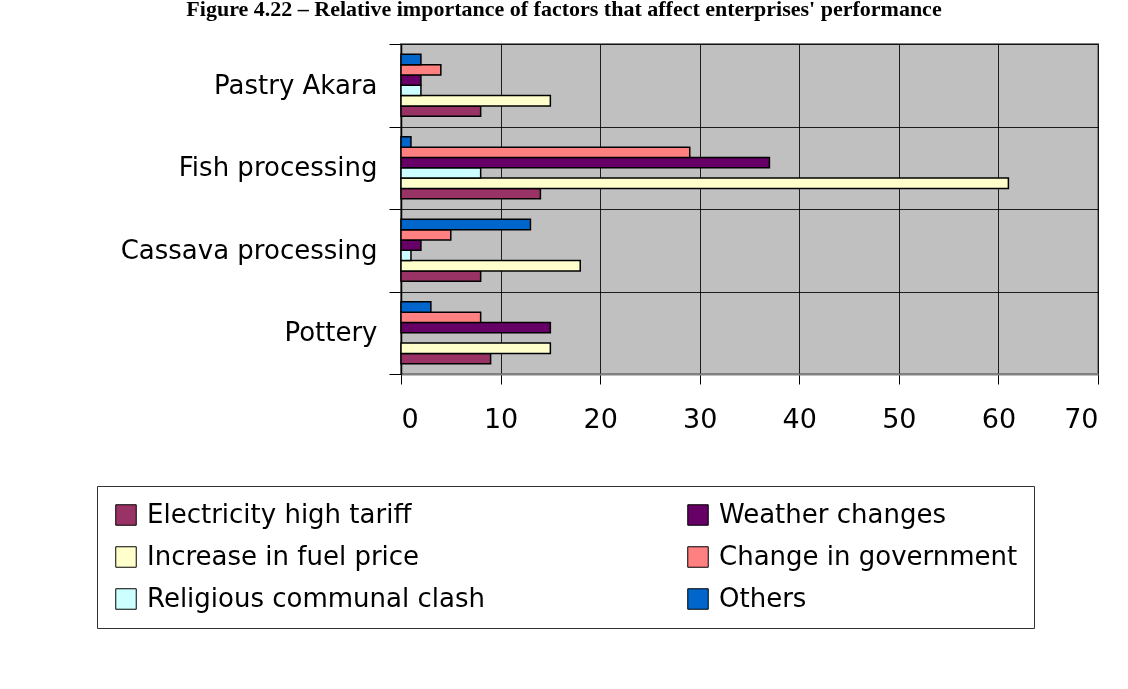 The height and width of the screenshot is (689, 1128). What do you see at coordinates (899, 418) in the screenshot?
I see `x-tick-label: 50` at bounding box center [899, 418].